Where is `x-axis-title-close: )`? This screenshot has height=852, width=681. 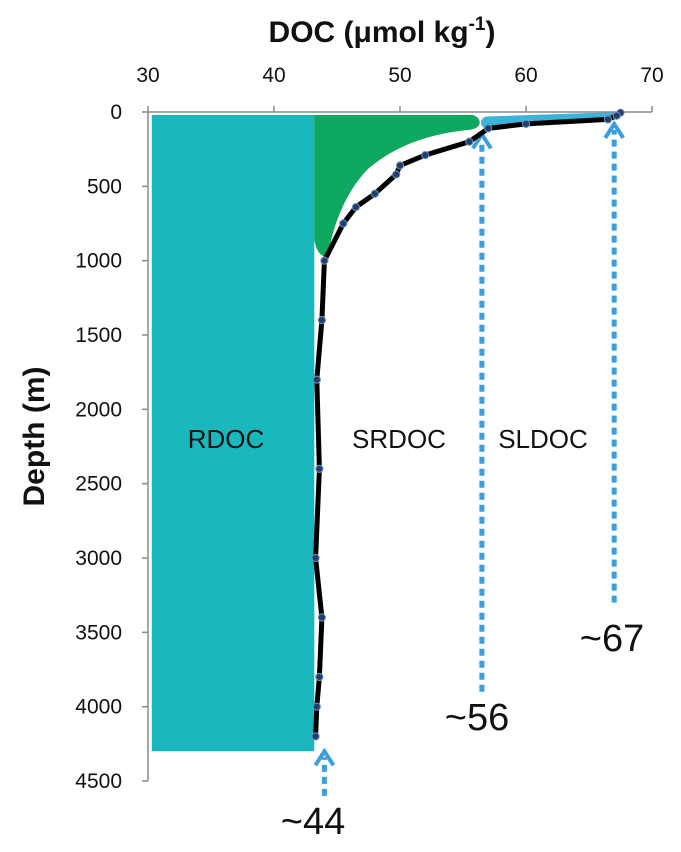 x-axis-title-close: ) is located at coordinates (490, 32).